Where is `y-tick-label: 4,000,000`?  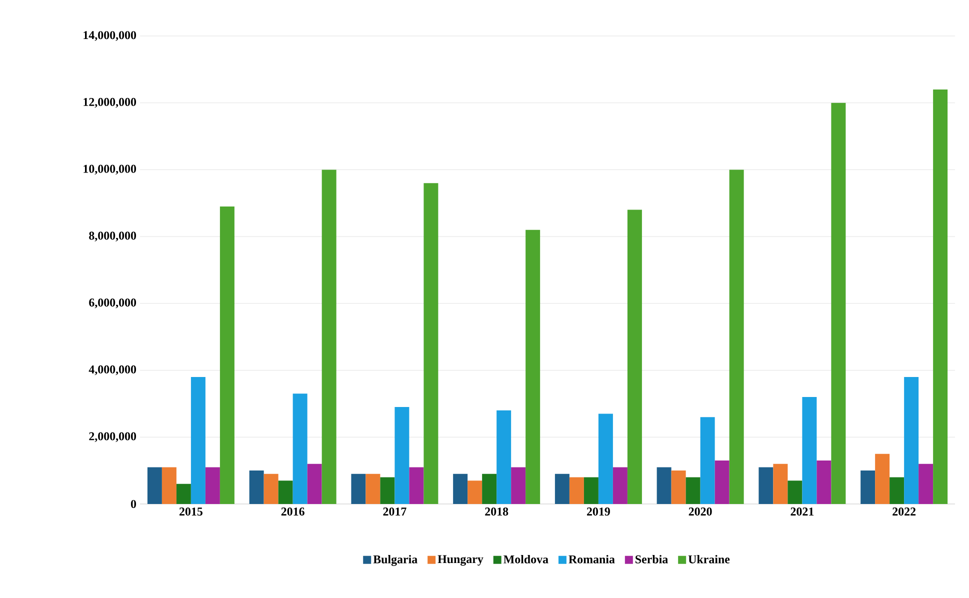
y-tick-label: 4,000,000 is located at coordinates (112, 370).